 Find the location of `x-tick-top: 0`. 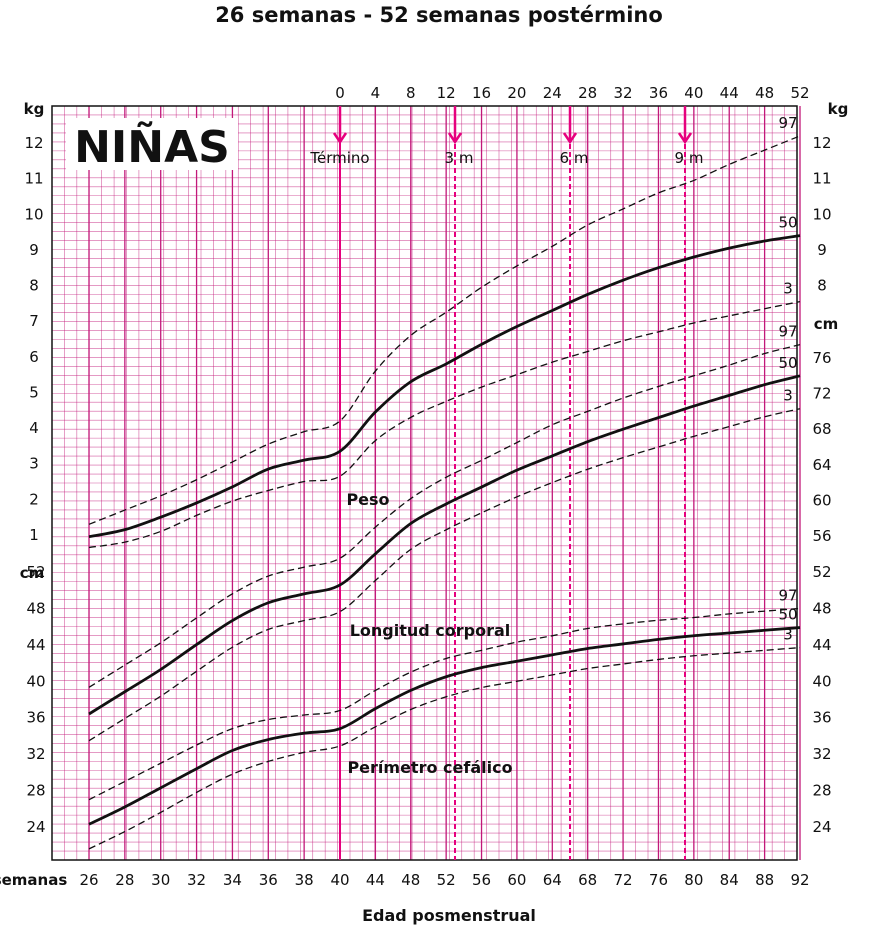

x-tick-top: 0 is located at coordinates (340, 93).